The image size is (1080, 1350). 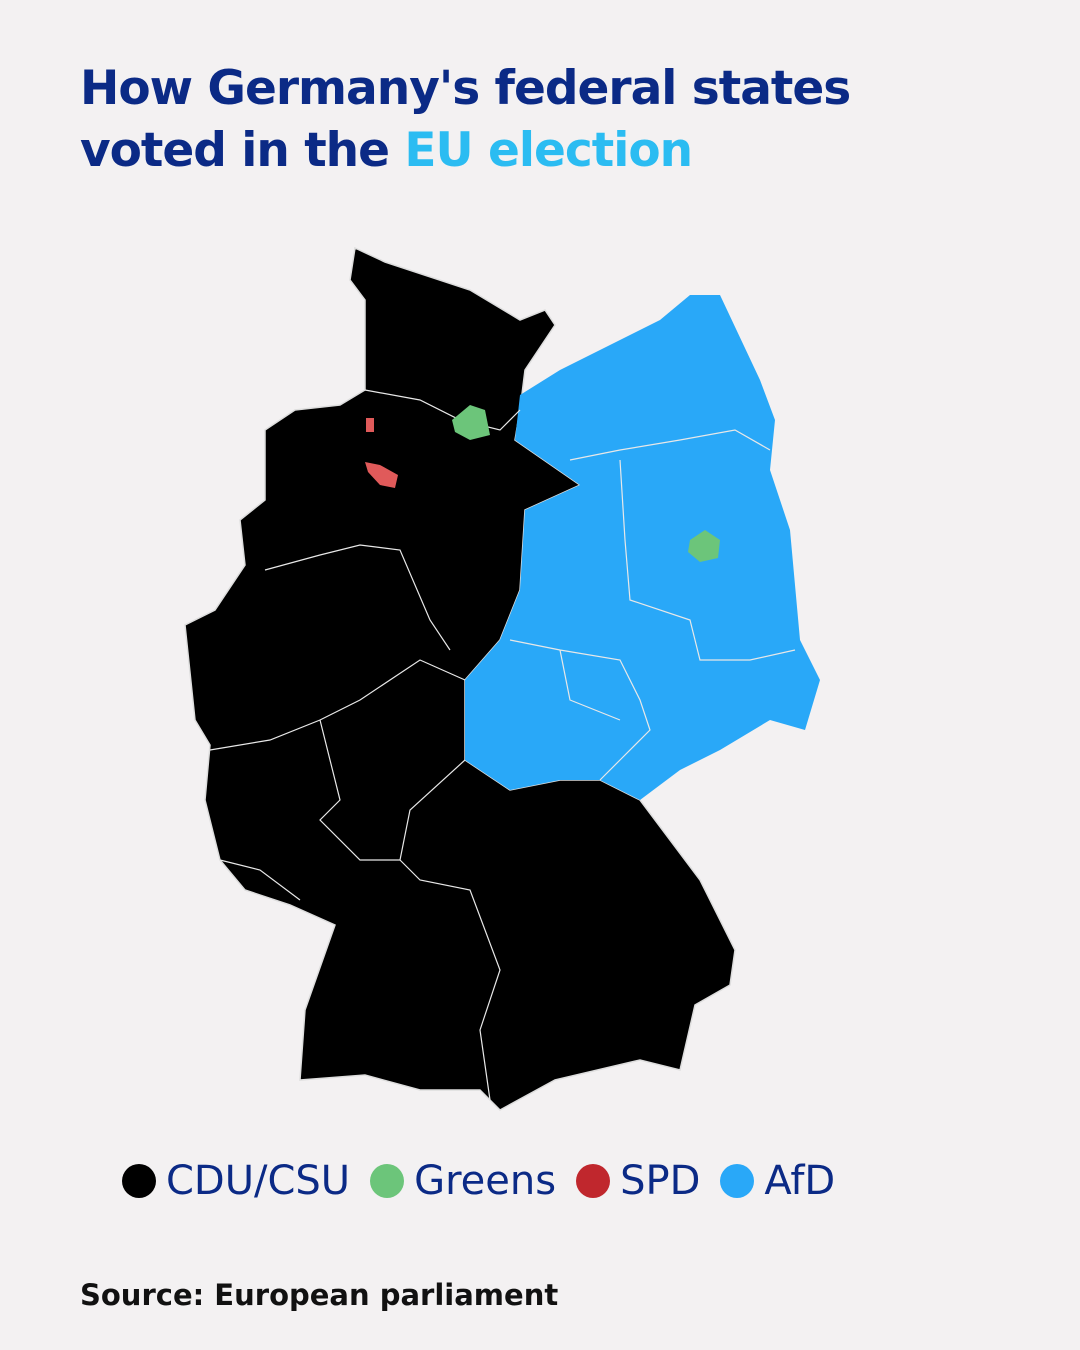 What do you see at coordinates (642, 547) in the screenshot?
I see `afd-states` at bounding box center [642, 547].